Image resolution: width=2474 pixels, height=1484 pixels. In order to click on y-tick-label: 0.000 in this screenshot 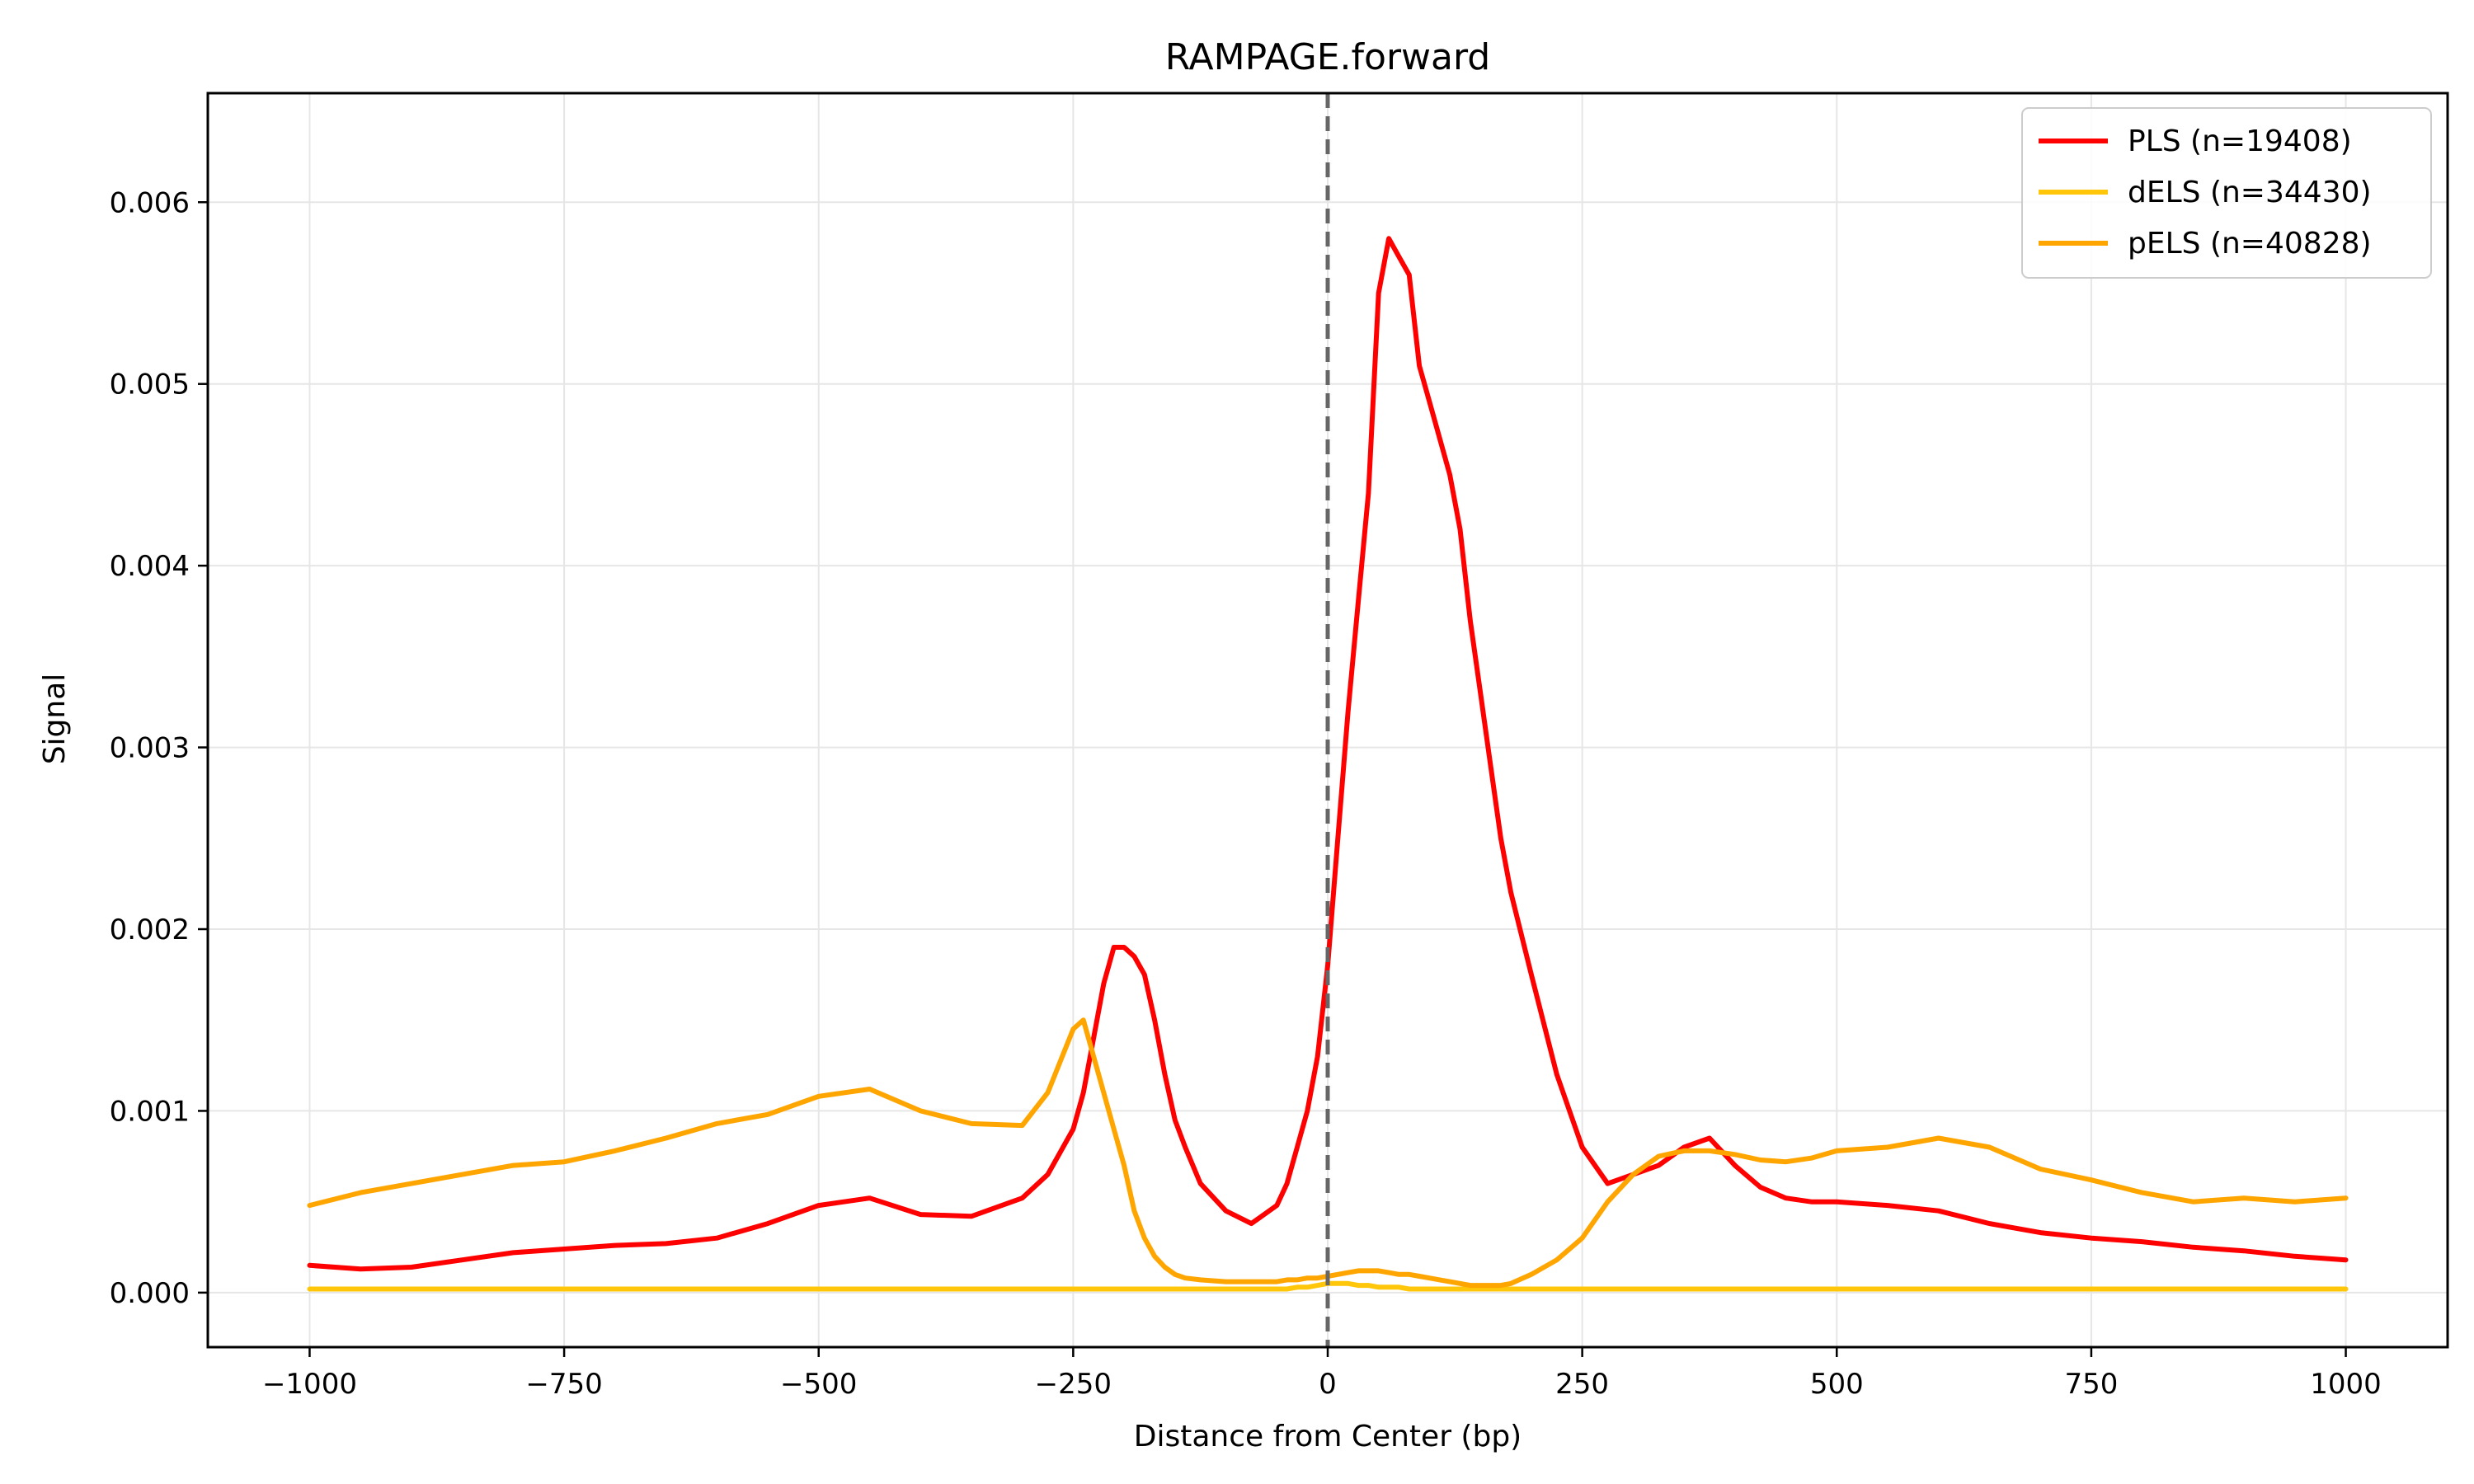, I will do `click(150, 1293)`.